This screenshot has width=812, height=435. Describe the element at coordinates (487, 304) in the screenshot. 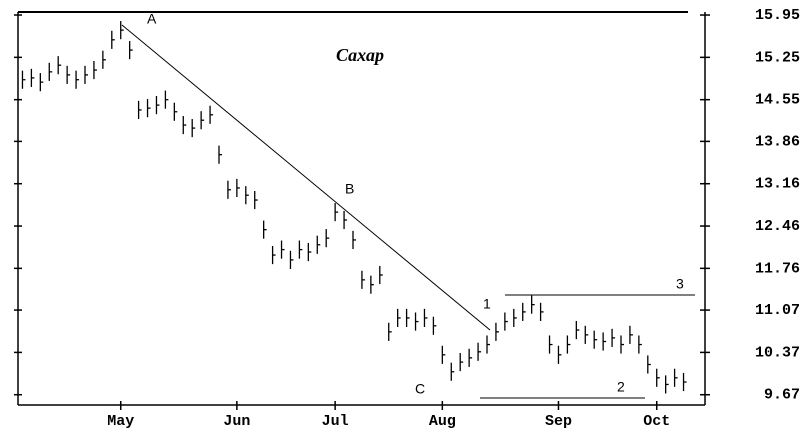

I see `annotation: 1` at that location.